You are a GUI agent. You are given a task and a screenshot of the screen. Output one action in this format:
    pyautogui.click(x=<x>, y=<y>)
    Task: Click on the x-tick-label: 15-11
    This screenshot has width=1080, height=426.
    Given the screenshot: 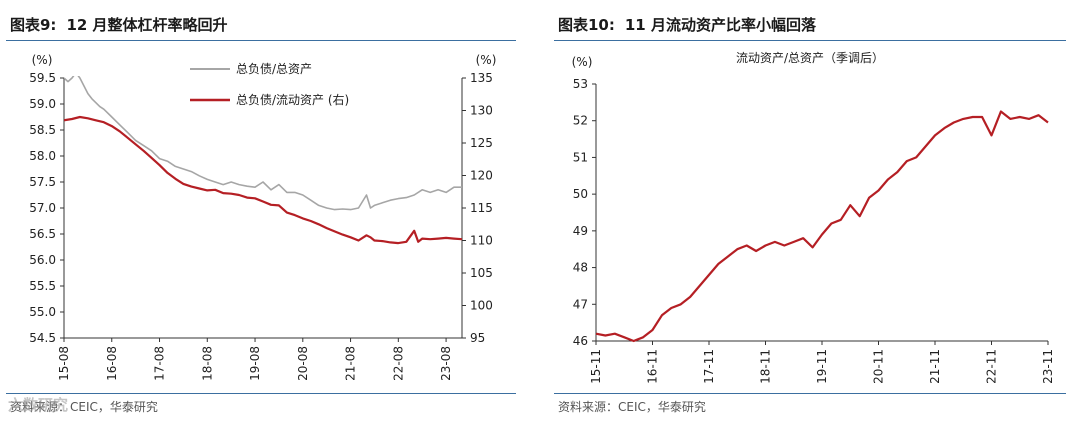 What is the action you would take?
    pyautogui.click(x=596, y=366)
    